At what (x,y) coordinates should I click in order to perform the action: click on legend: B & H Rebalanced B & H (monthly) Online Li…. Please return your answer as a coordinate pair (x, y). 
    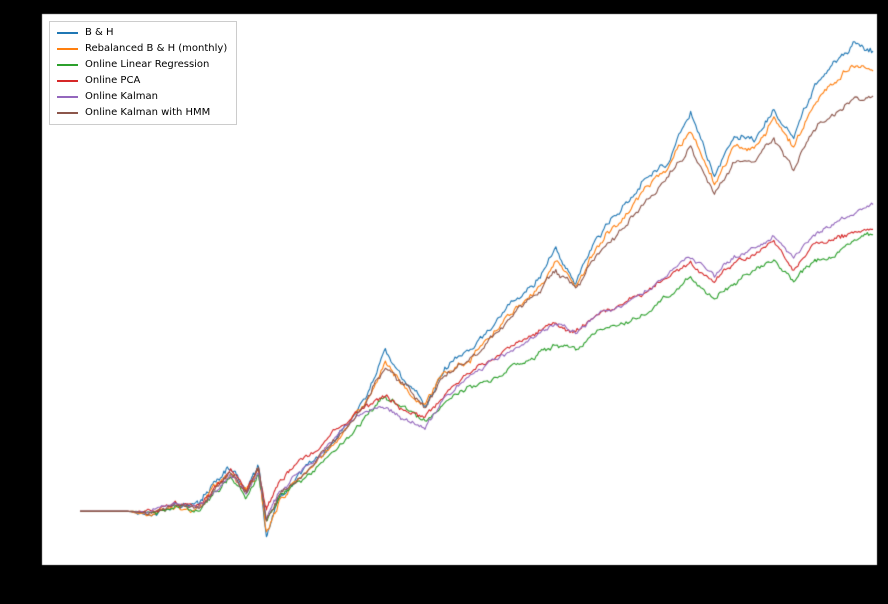
    Looking at the image, I should click on (143, 73).